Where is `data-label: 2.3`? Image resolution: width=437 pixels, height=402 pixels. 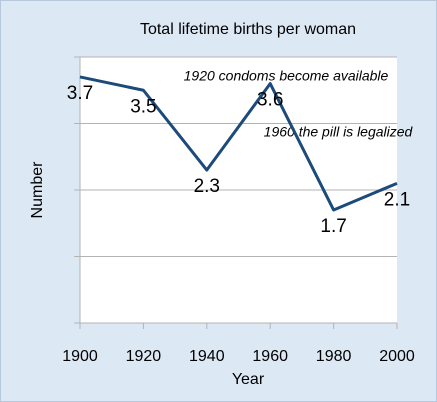 data-label: 2.3 is located at coordinates (207, 186).